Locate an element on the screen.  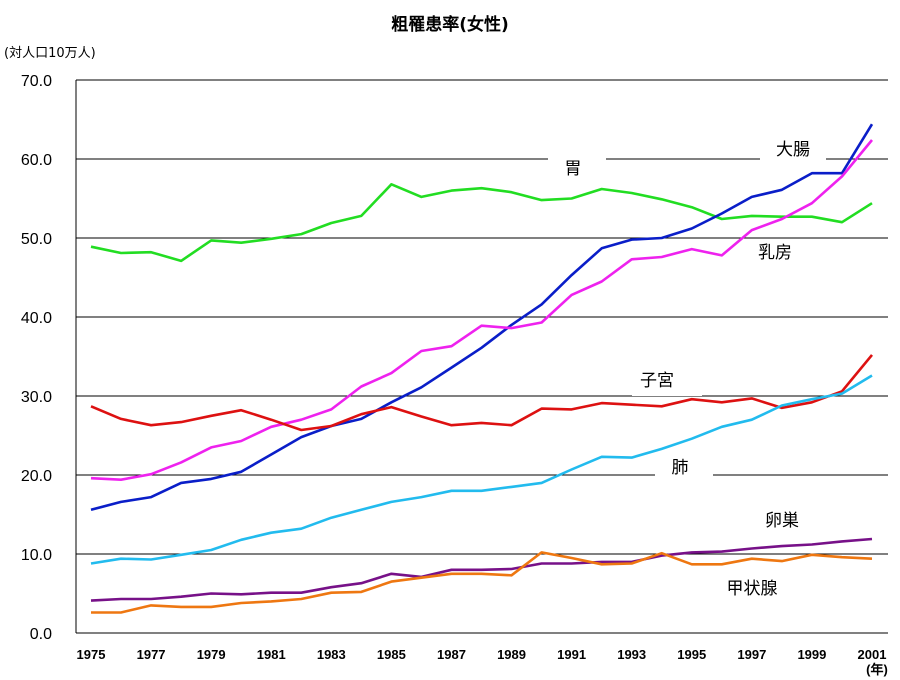
y-tick-label: 10.0 is located at coordinates (36, 555).